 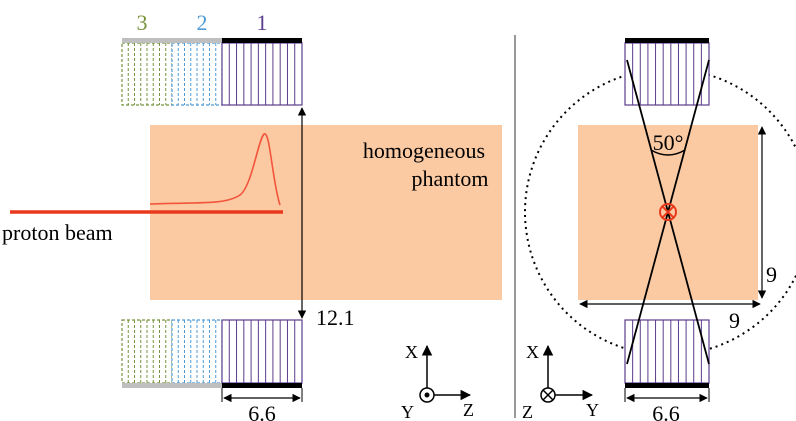 What do you see at coordinates (771, 274) in the screenshot?
I see `height-label: 9` at bounding box center [771, 274].